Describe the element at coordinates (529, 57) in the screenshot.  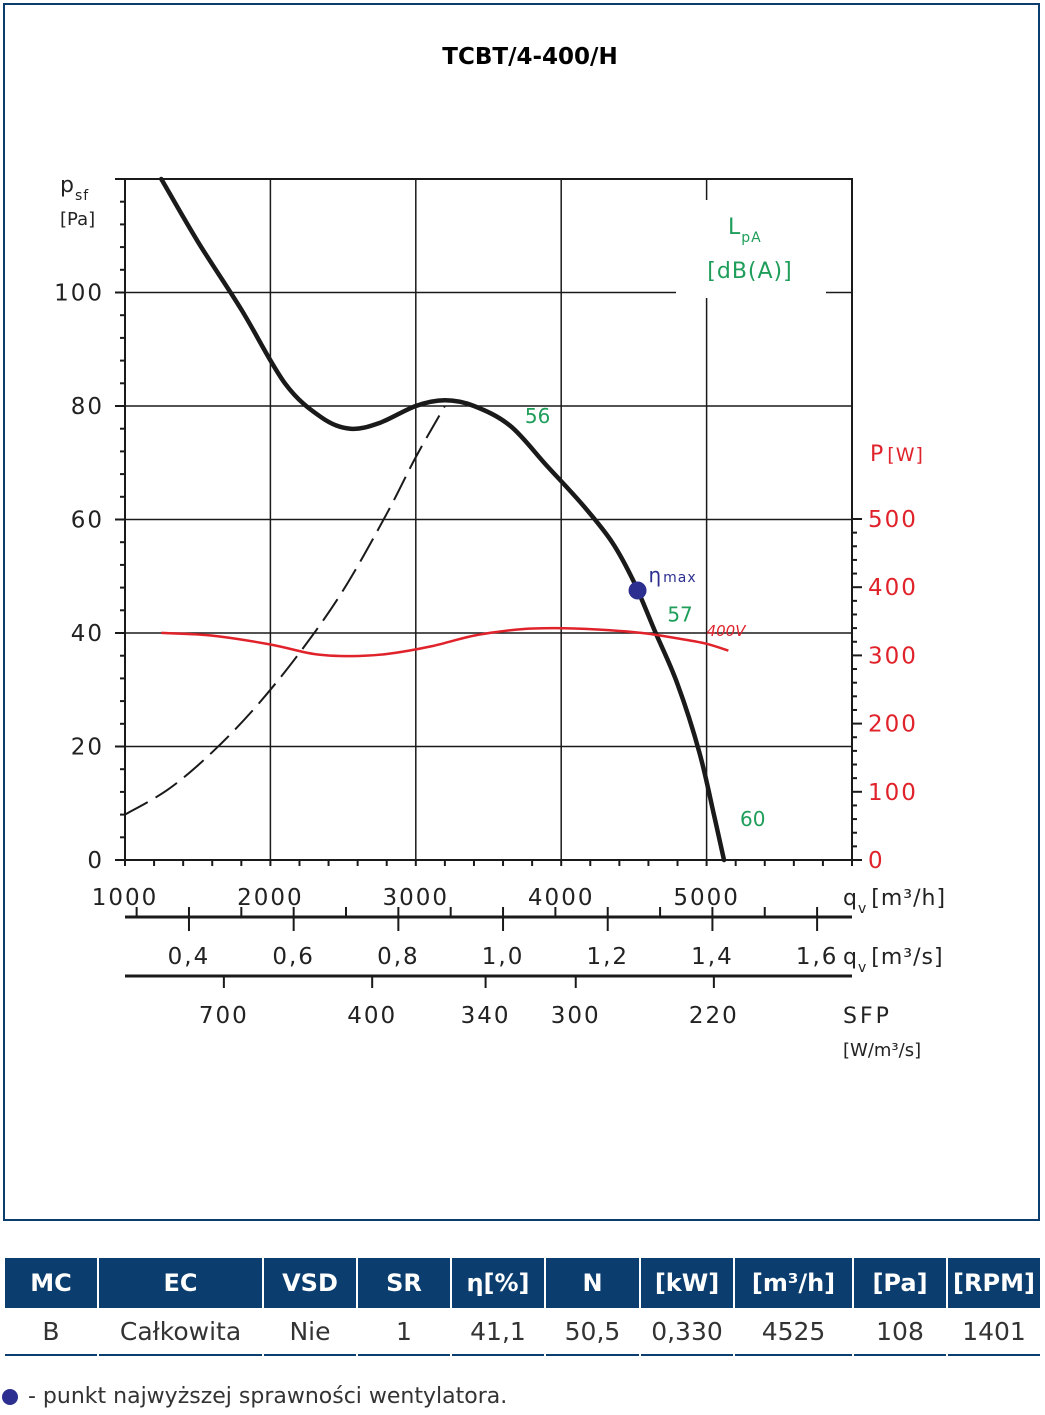
I see `chart-title: TCBT/4-400/H` at that location.